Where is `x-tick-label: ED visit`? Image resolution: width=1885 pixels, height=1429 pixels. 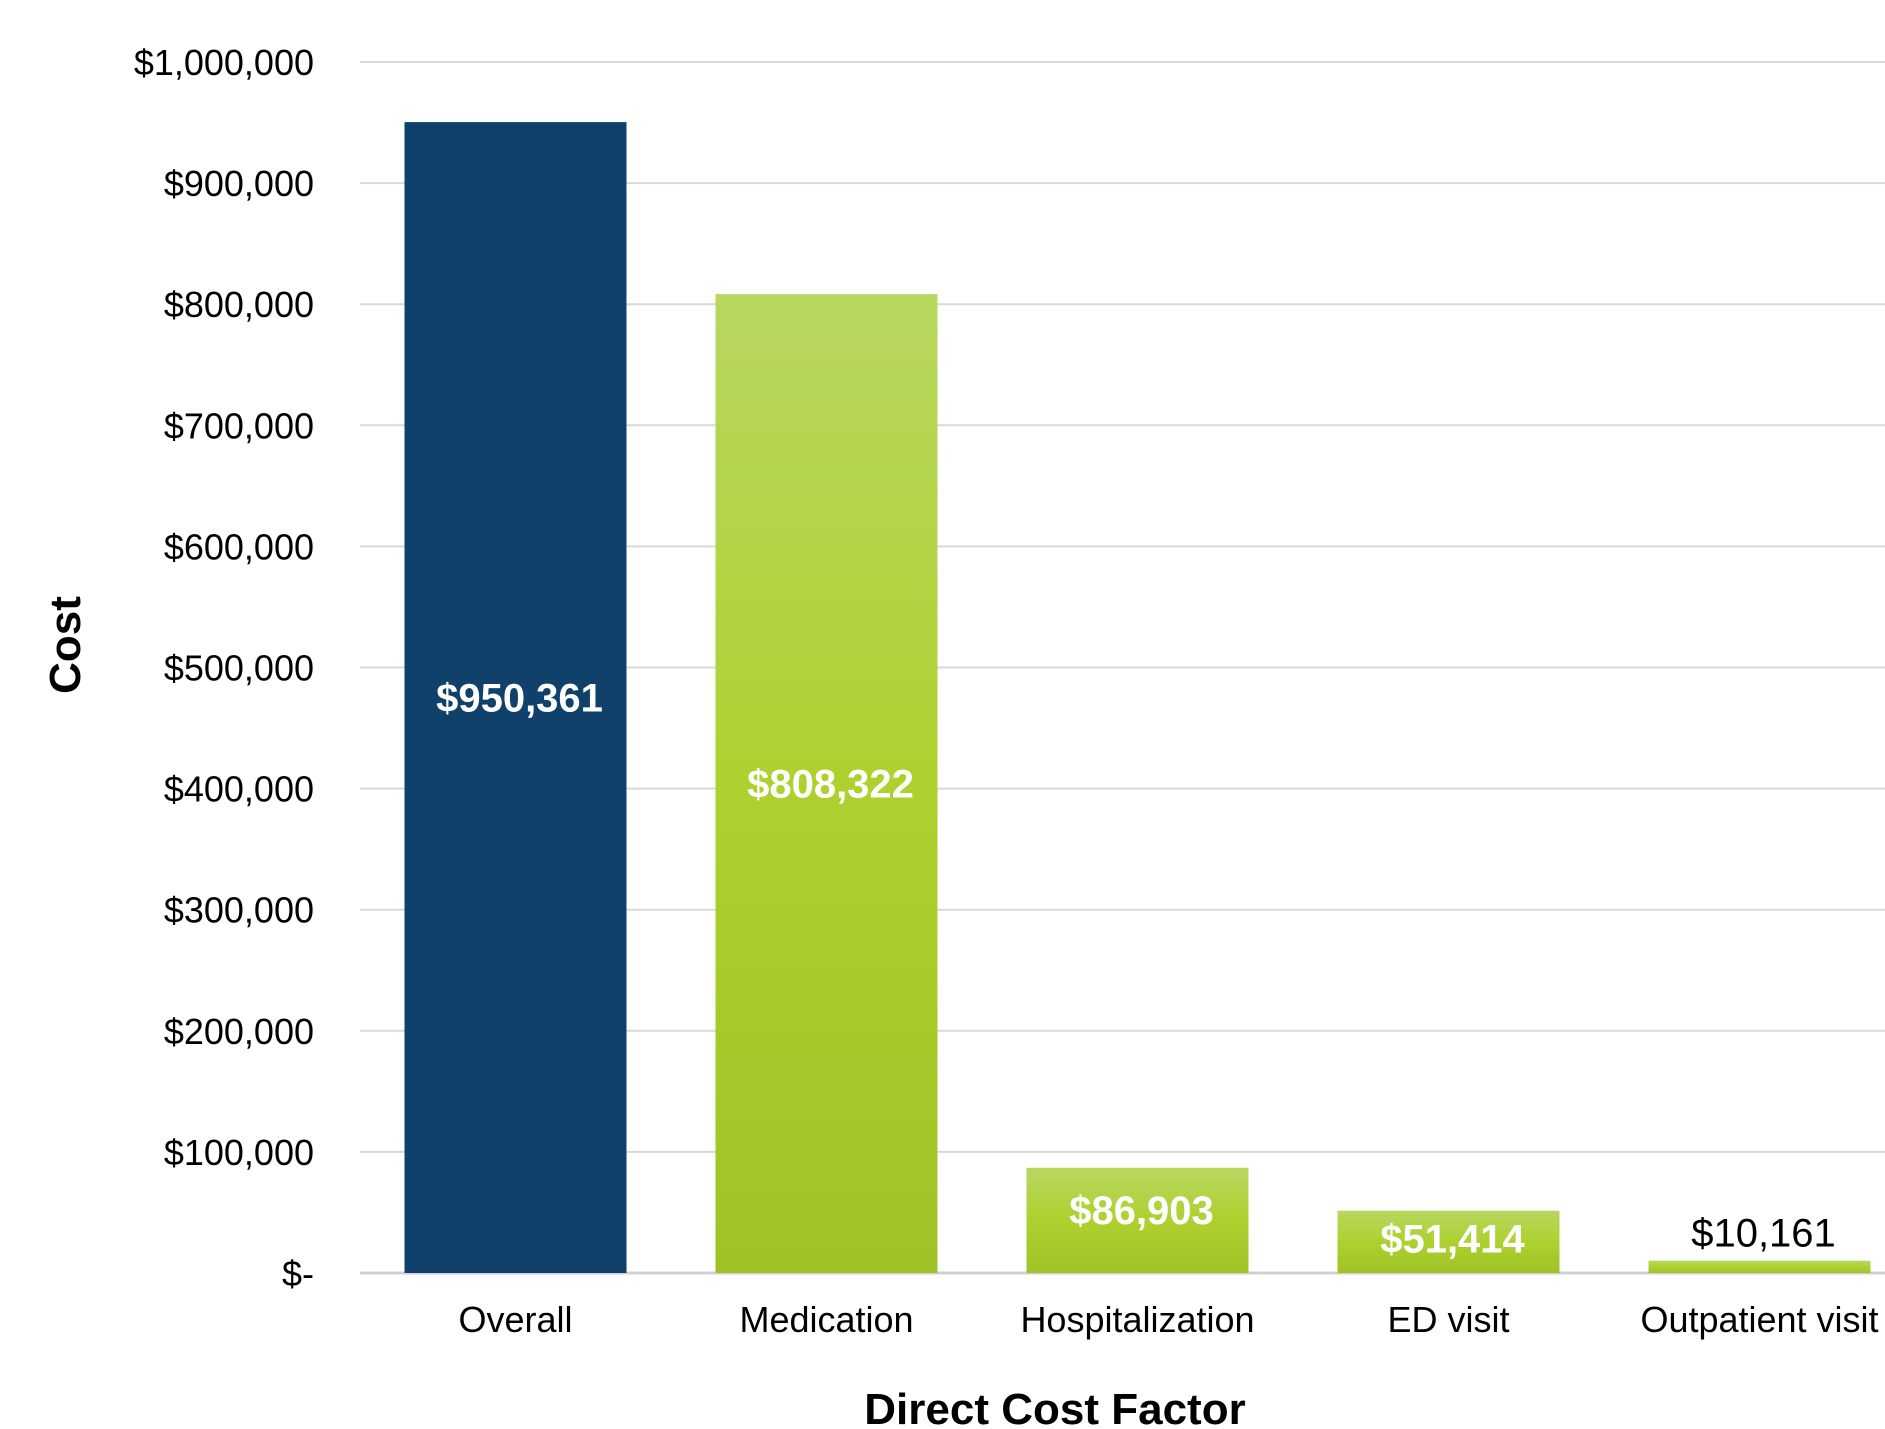
x-tick-label: ED visit is located at coordinates (1448, 1319).